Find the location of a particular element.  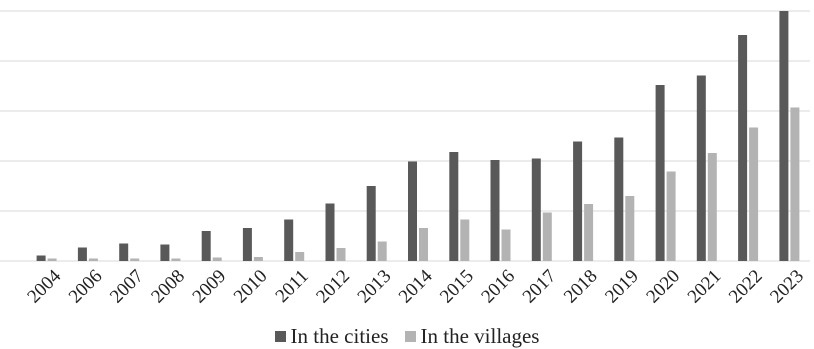

bar-cities-2017 is located at coordinates (536, 209).